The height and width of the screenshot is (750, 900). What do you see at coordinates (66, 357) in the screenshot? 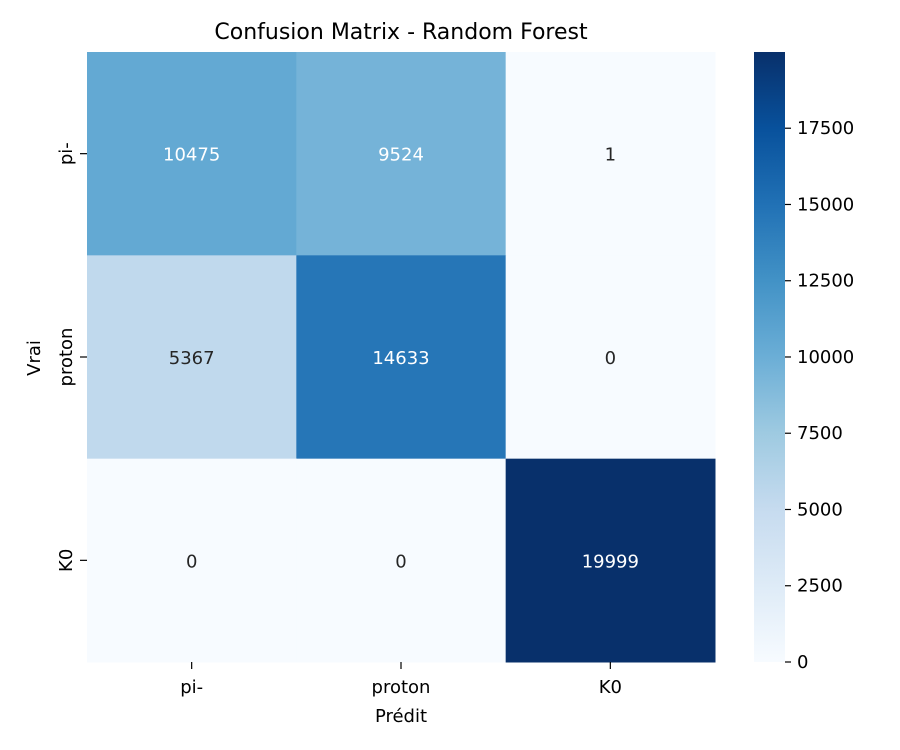
I see `y-tick-label: proton` at bounding box center [66, 357].